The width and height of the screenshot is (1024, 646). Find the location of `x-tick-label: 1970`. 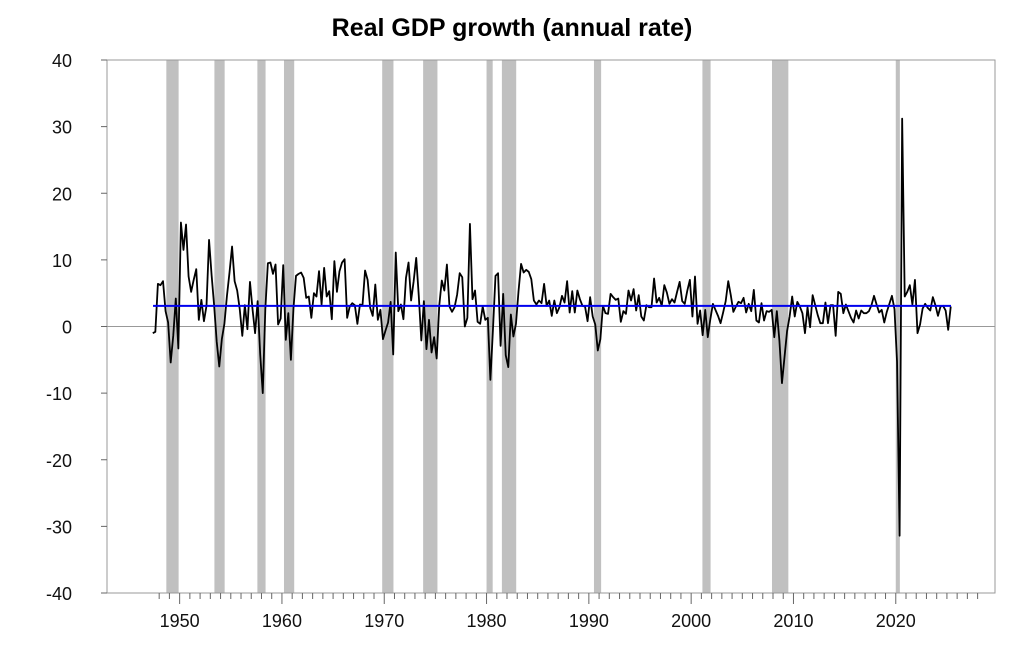

x-tick-label: 1970 is located at coordinates (384, 621).